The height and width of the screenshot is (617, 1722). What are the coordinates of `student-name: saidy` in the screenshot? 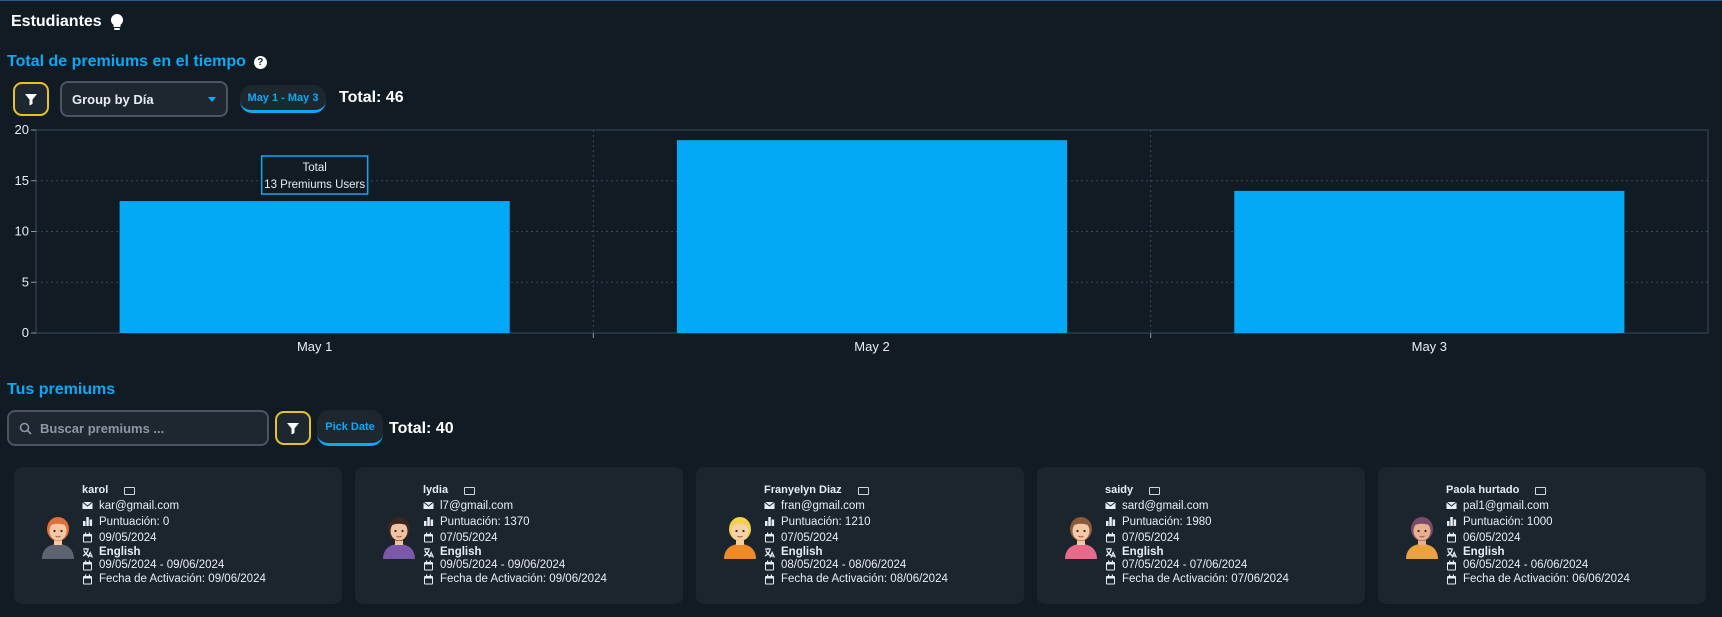 It's located at (1119, 490).